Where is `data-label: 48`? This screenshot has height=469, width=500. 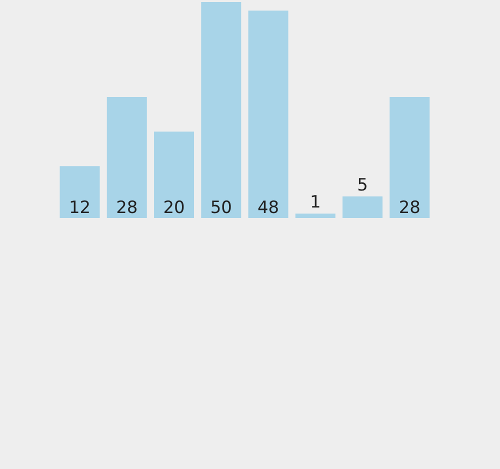
data-label: 48 is located at coordinates (268, 208).